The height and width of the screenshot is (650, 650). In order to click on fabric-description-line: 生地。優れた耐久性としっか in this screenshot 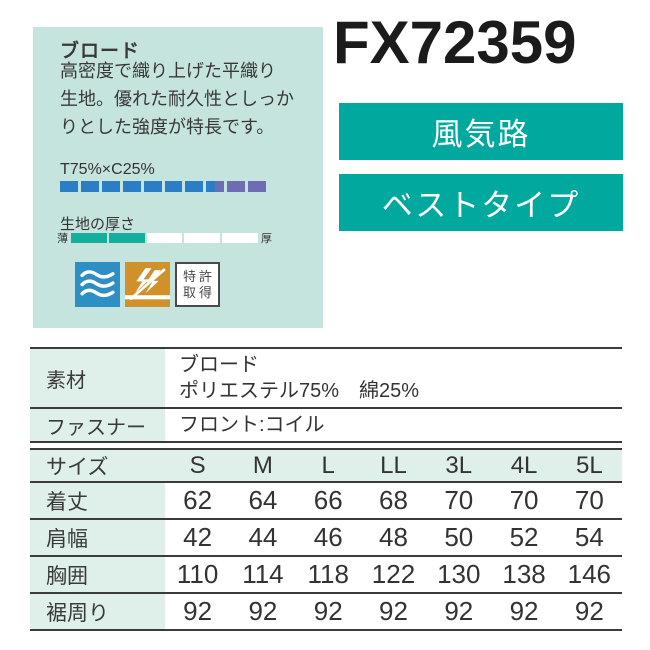, I will do `click(177, 99)`.